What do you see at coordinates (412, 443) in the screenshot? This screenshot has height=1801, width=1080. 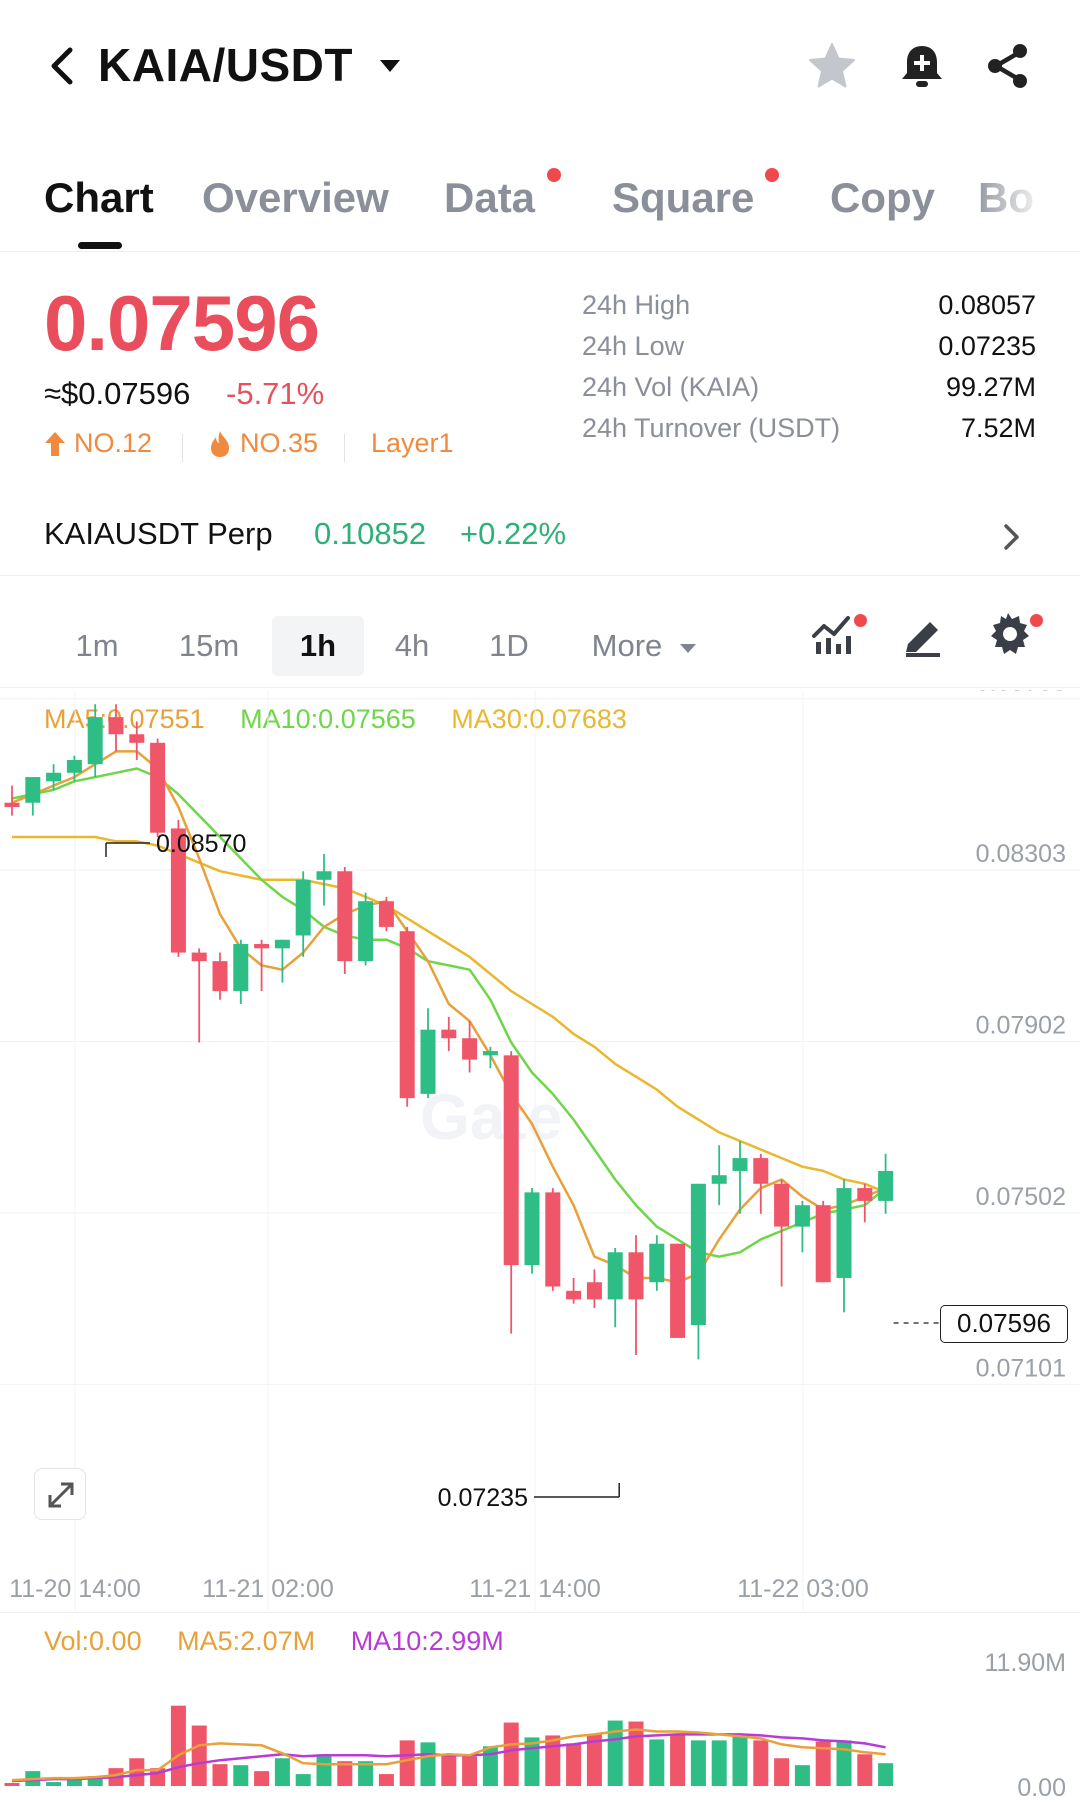 I see `tag-category-layer1: Layer1` at bounding box center [412, 443].